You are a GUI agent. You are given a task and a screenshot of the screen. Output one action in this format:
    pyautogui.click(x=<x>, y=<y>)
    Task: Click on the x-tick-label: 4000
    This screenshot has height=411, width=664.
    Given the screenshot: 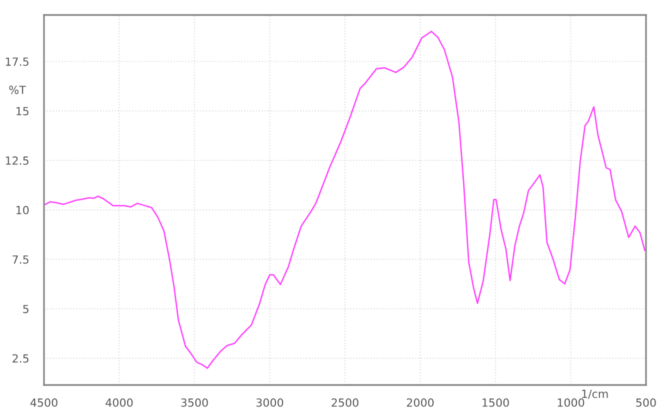 What is the action you would take?
    pyautogui.click(x=119, y=402)
    